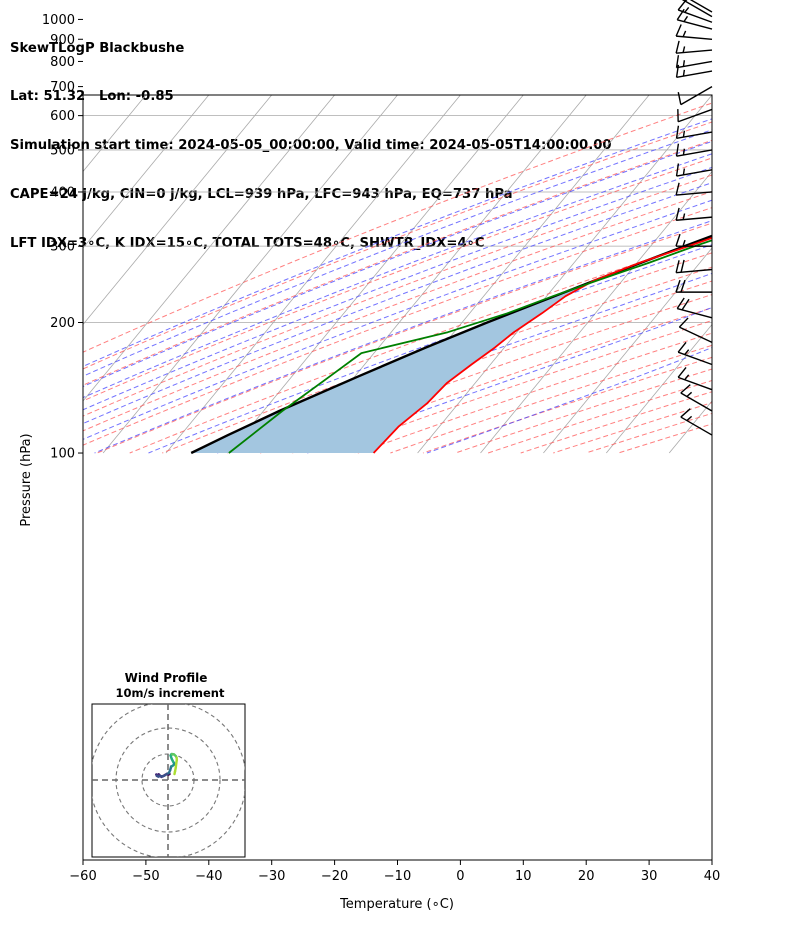 This screenshot has width=794, height=937. What do you see at coordinates (62, 454) in the screenshot?
I see `y-tick-label: 100` at bounding box center [62, 454].